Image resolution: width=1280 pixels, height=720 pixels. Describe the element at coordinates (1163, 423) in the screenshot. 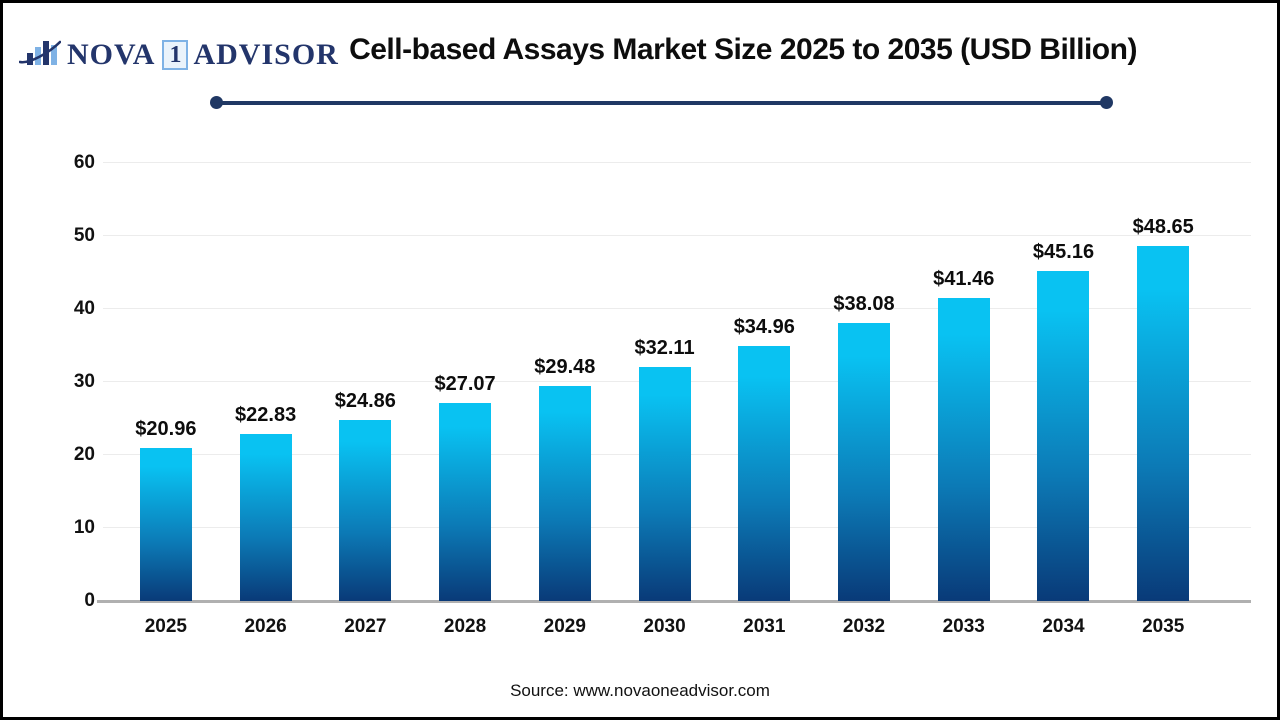

I see `bar-2035` at that location.